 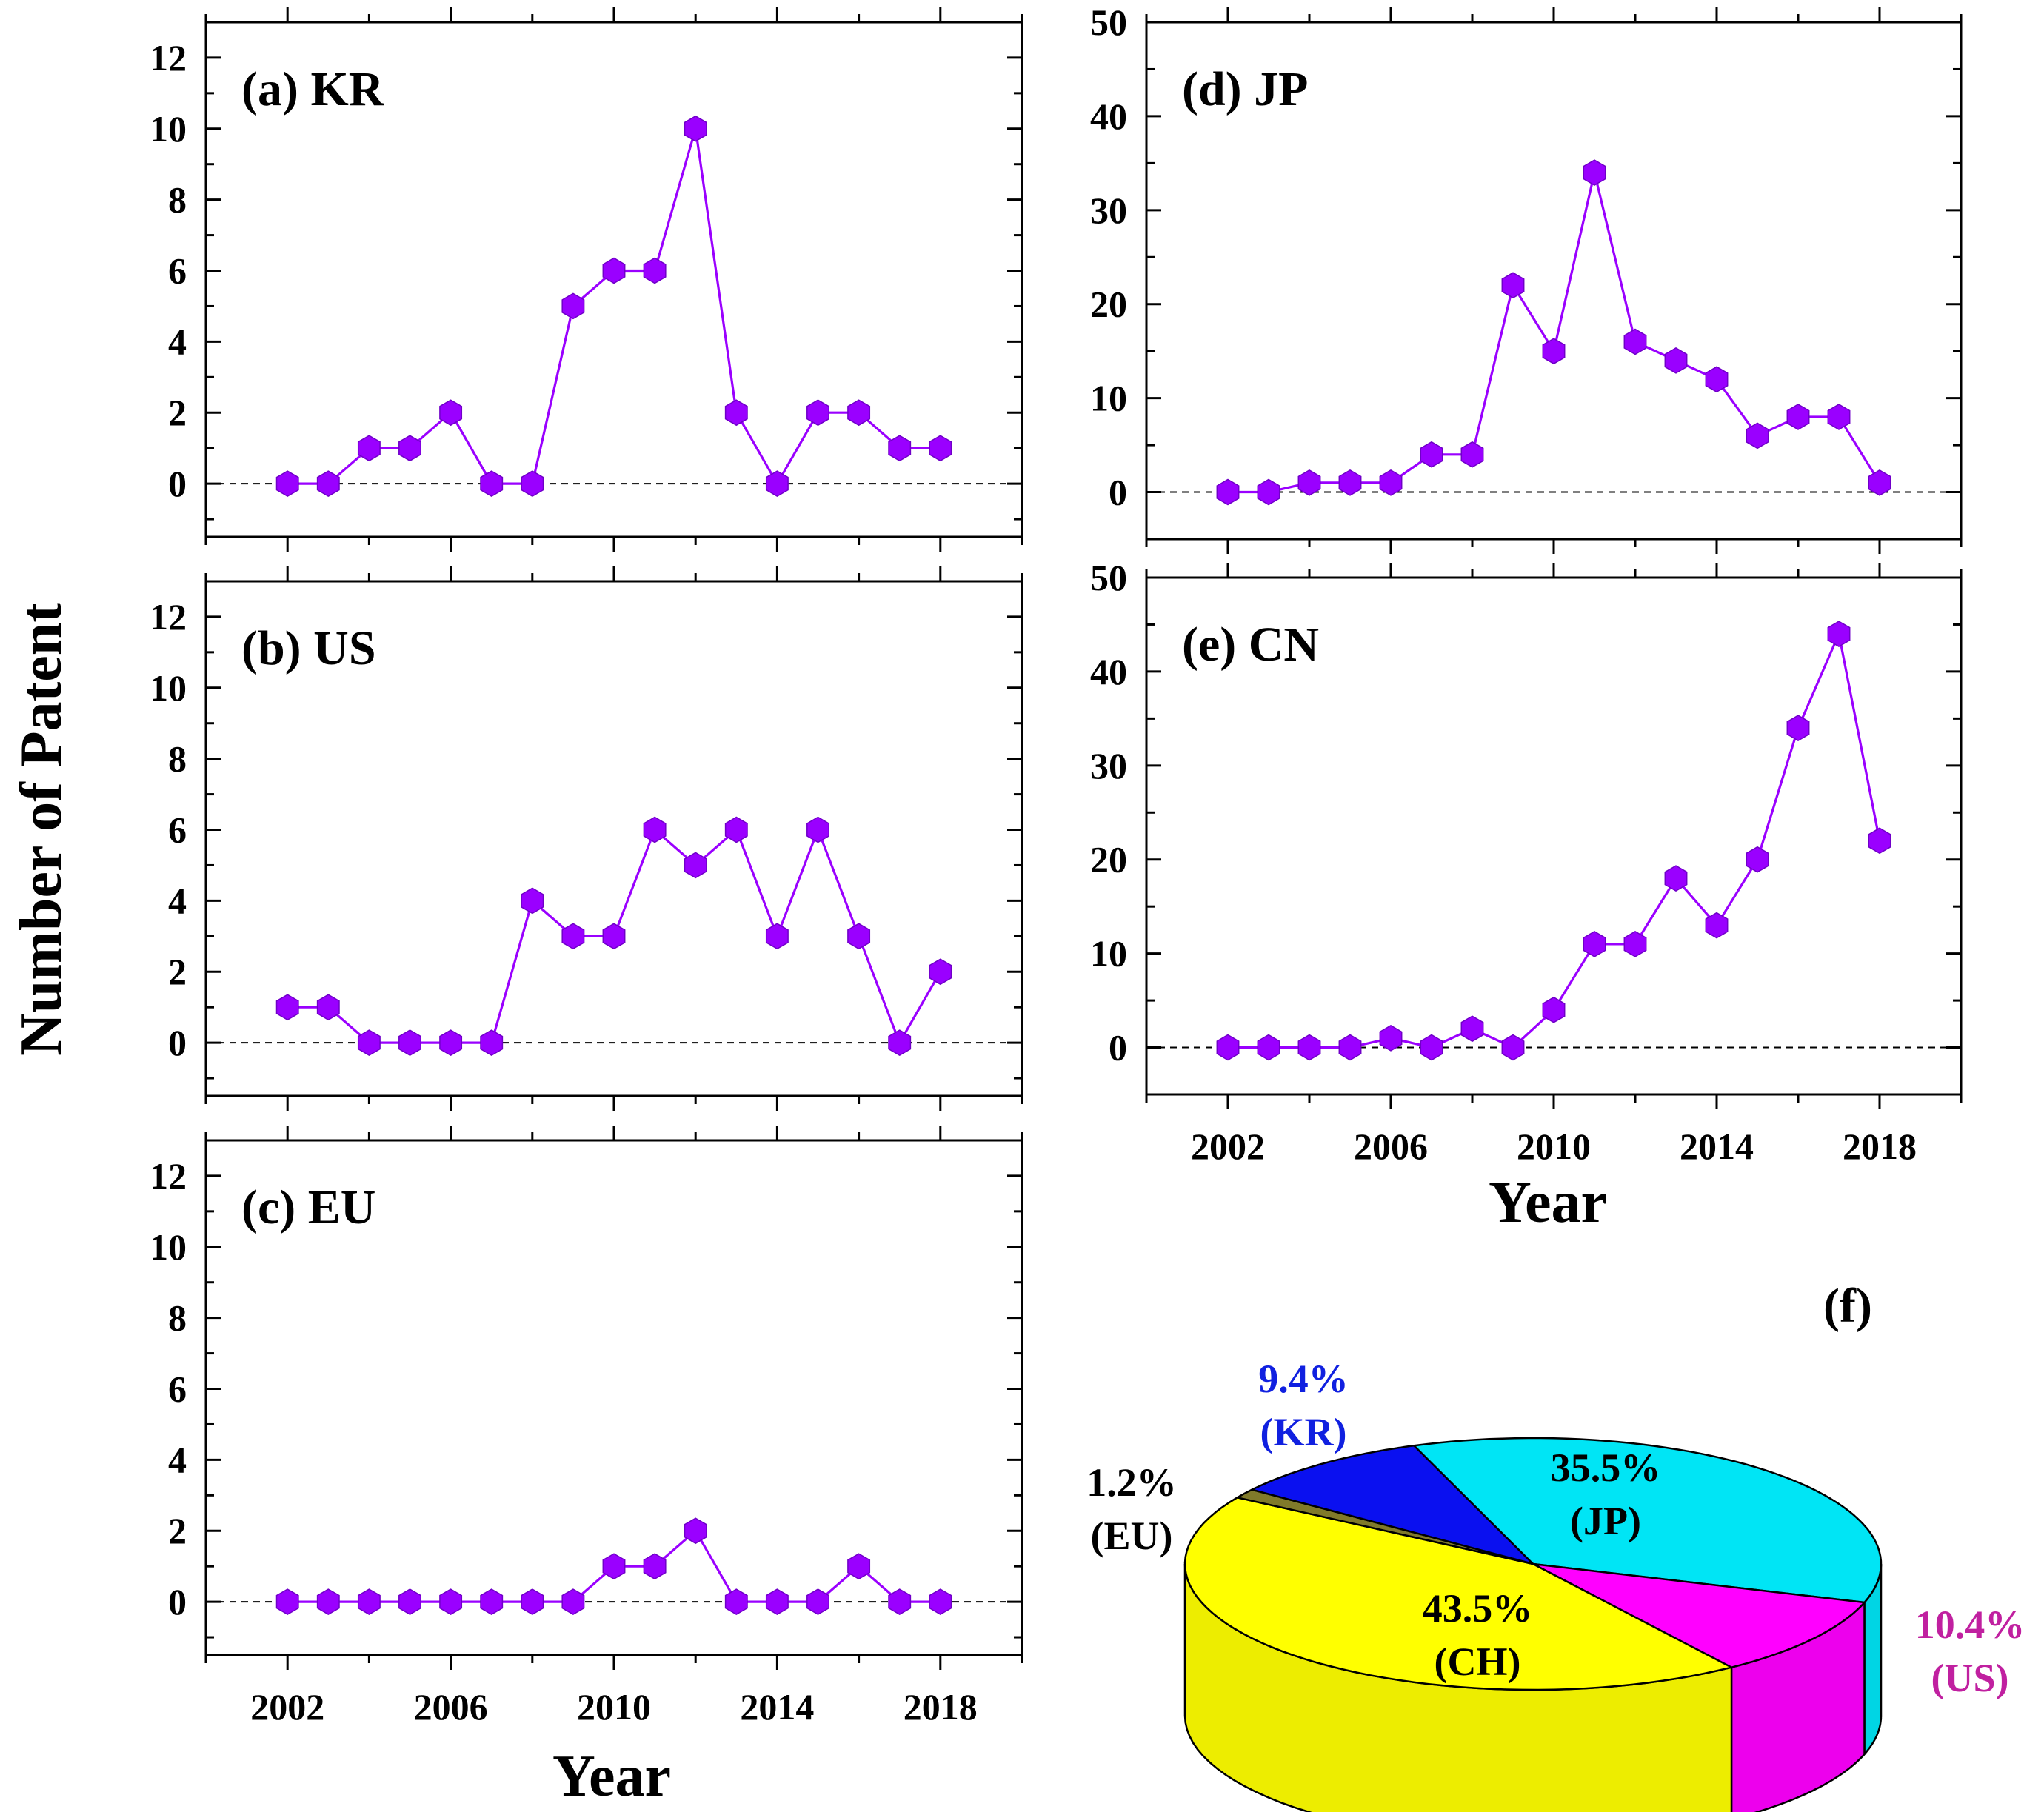 I want to click on pie-label-pct: 35.5%, so click(x=1606, y=1467).